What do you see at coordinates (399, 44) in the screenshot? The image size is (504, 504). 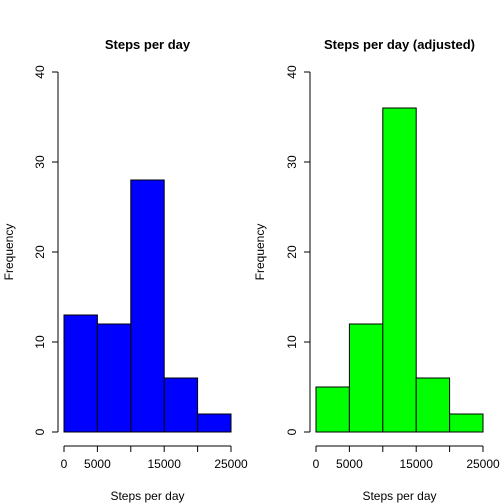 I see `chart-title: Steps per day (adjusted)` at bounding box center [399, 44].